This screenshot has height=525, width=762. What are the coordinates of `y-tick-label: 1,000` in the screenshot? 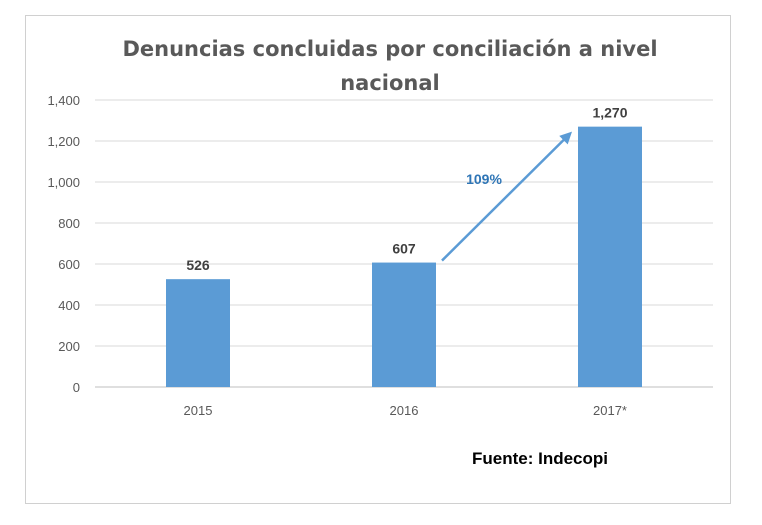 It's located at (63, 182).